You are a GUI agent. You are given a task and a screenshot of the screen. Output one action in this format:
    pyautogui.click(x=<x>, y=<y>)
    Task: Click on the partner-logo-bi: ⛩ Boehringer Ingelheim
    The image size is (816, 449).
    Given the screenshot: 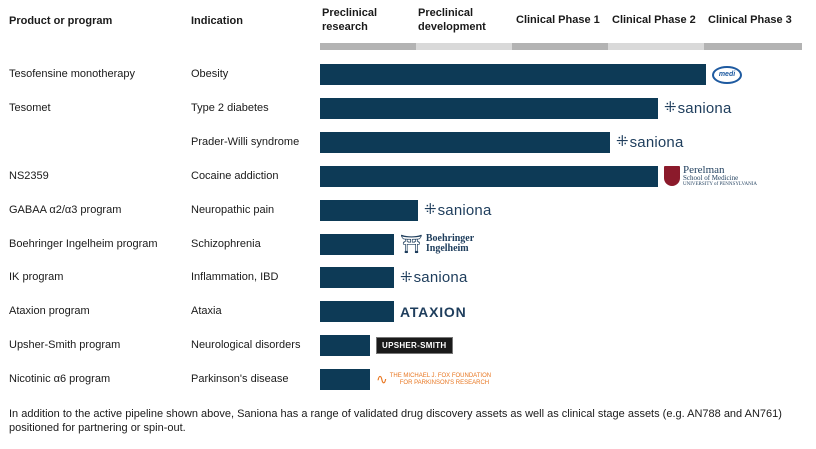 What is the action you would take?
    pyautogui.click(x=437, y=244)
    